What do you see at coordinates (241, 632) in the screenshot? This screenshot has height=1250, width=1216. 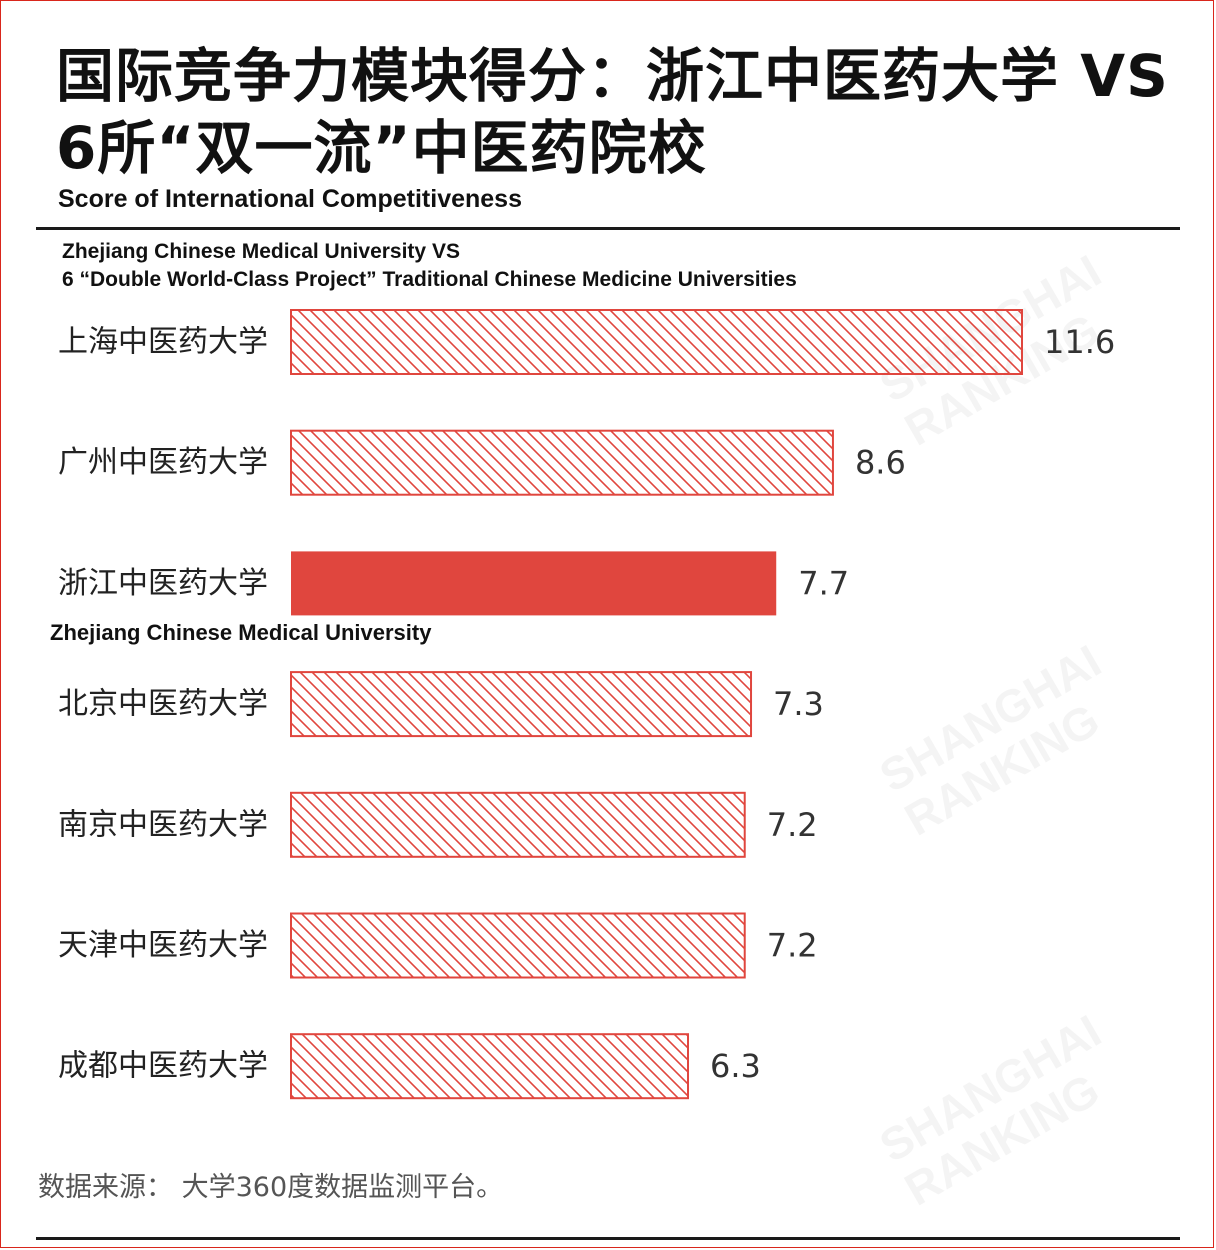 I see `highlight-annotation: Zhejiang Chinese Medical University` at bounding box center [241, 632].